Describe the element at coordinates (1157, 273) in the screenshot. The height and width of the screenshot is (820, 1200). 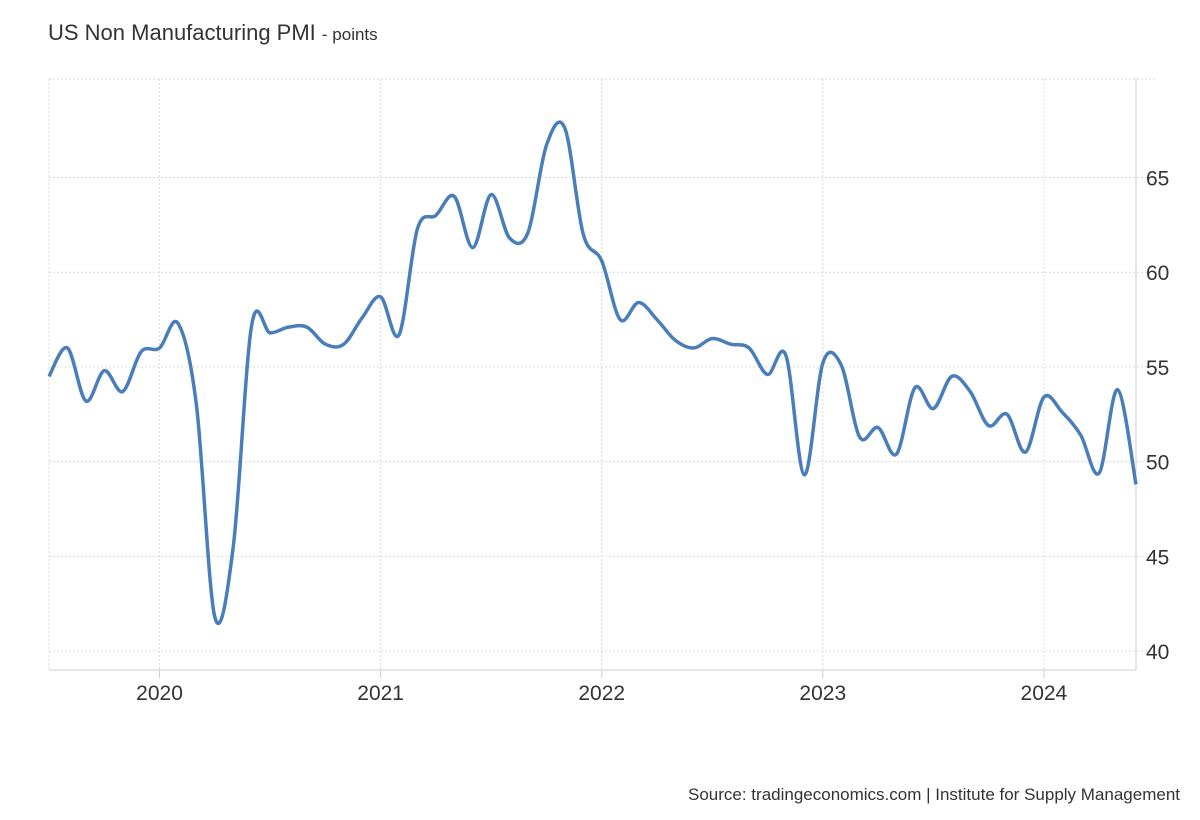
I see `y-tick-label: 60` at that location.